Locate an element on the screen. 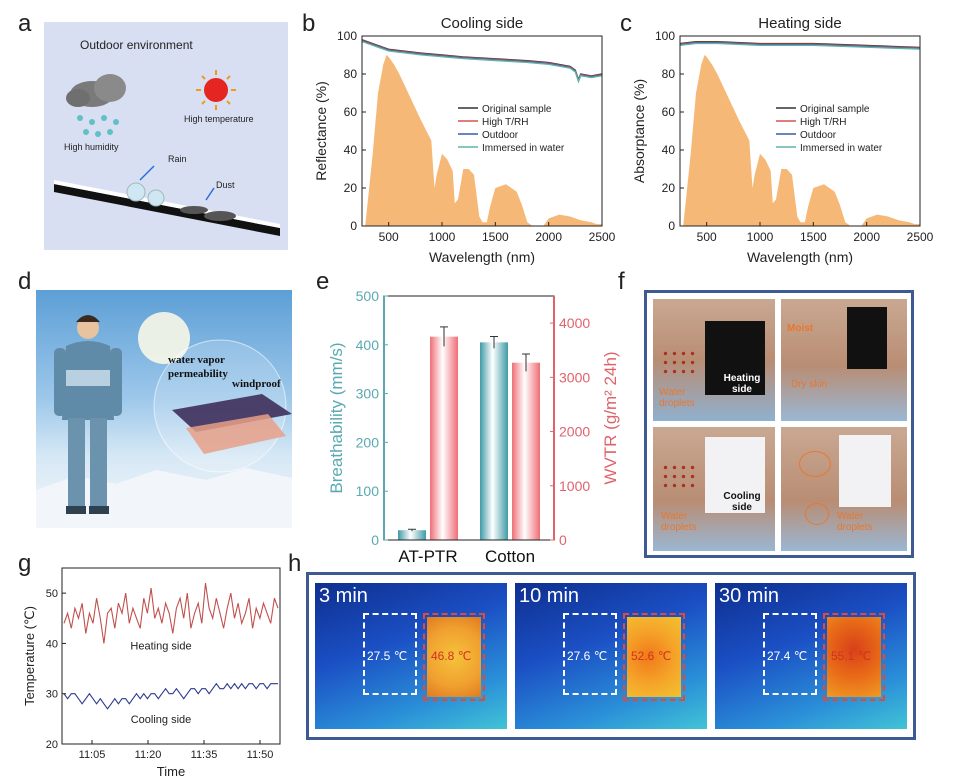  y-axis-label: Absorptance (%) is located at coordinates (639, 131).